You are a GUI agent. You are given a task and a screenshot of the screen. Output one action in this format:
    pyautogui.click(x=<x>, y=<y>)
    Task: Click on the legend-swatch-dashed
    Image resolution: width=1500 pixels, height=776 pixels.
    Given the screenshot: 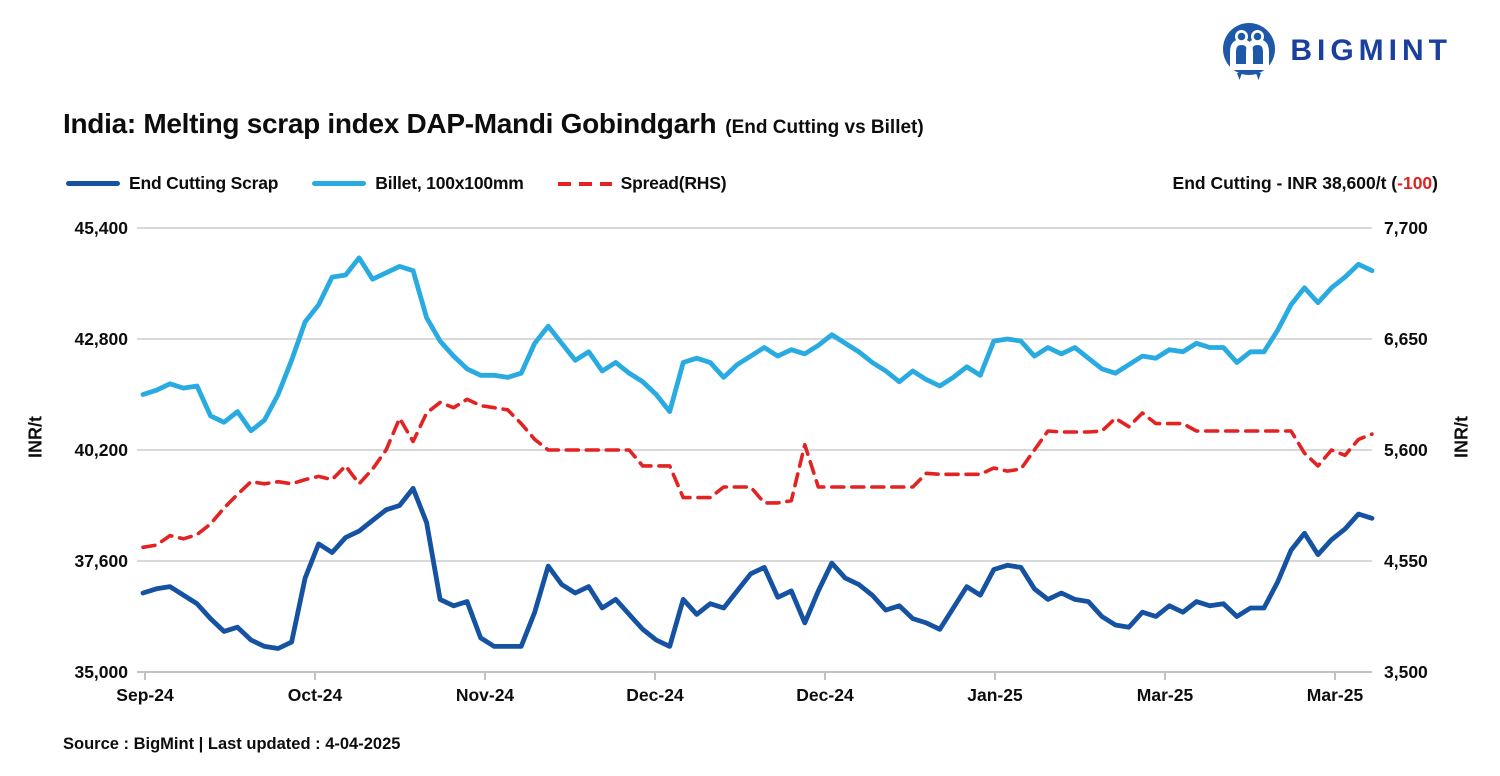 What is the action you would take?
    pyautogui.click(x=584, y=183)
    